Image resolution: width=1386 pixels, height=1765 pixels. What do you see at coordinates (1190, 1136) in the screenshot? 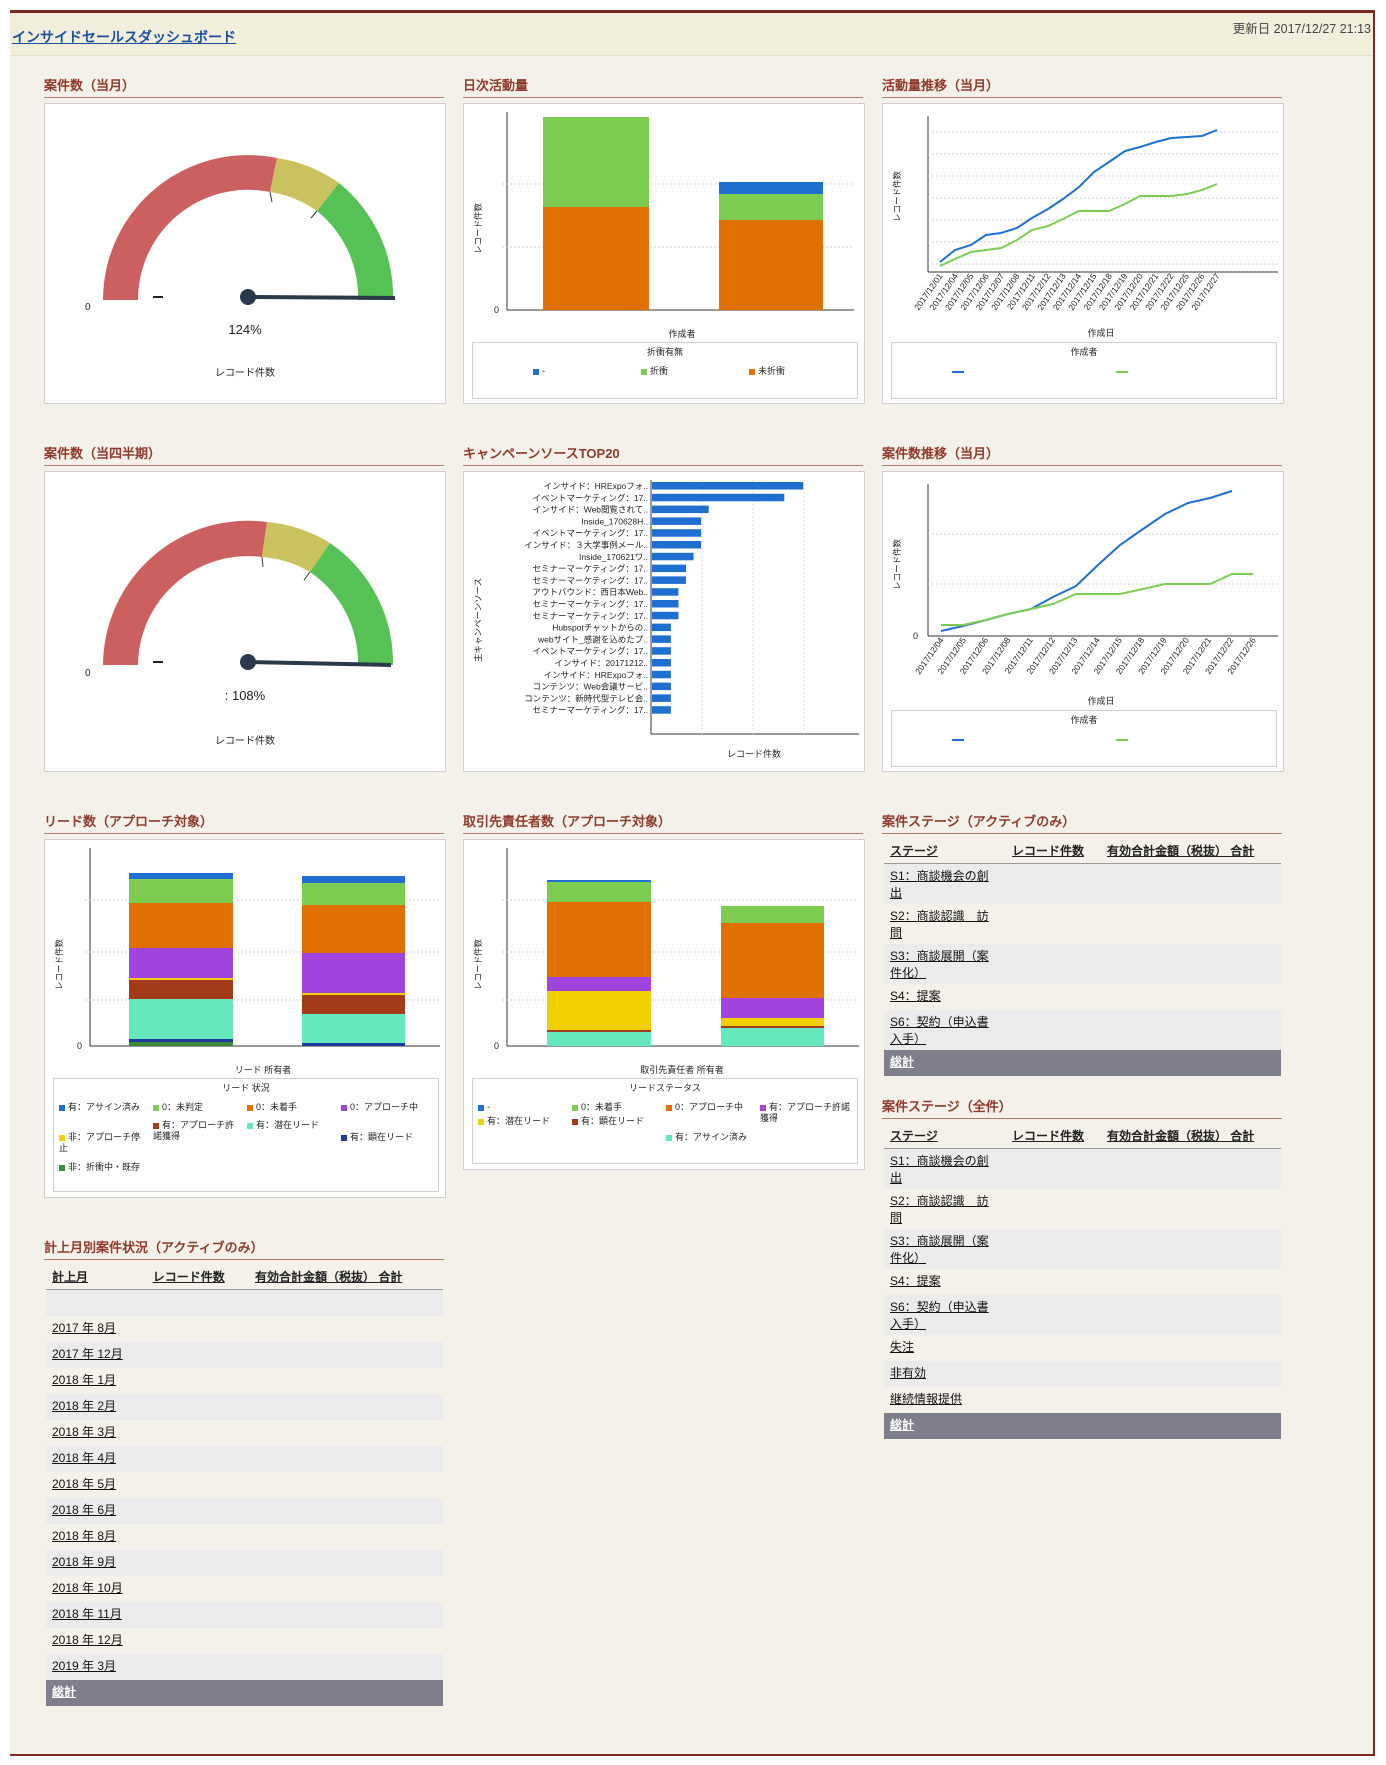
I see `stage-all-col-amount: 有効合計金額（税抜） 合計` at bounding box center [1190, 1136].